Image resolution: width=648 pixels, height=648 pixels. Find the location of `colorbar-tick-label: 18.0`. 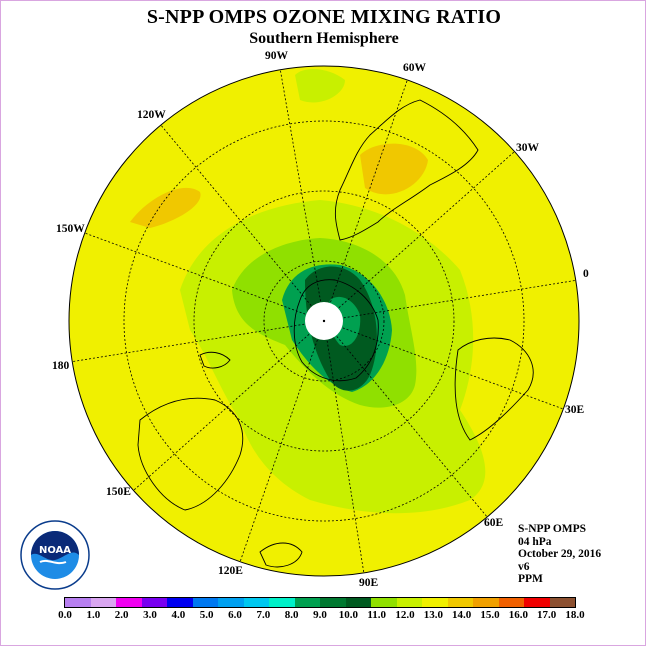

colorbar-tick-label: 18.0 is located at coordinates (575, 615).